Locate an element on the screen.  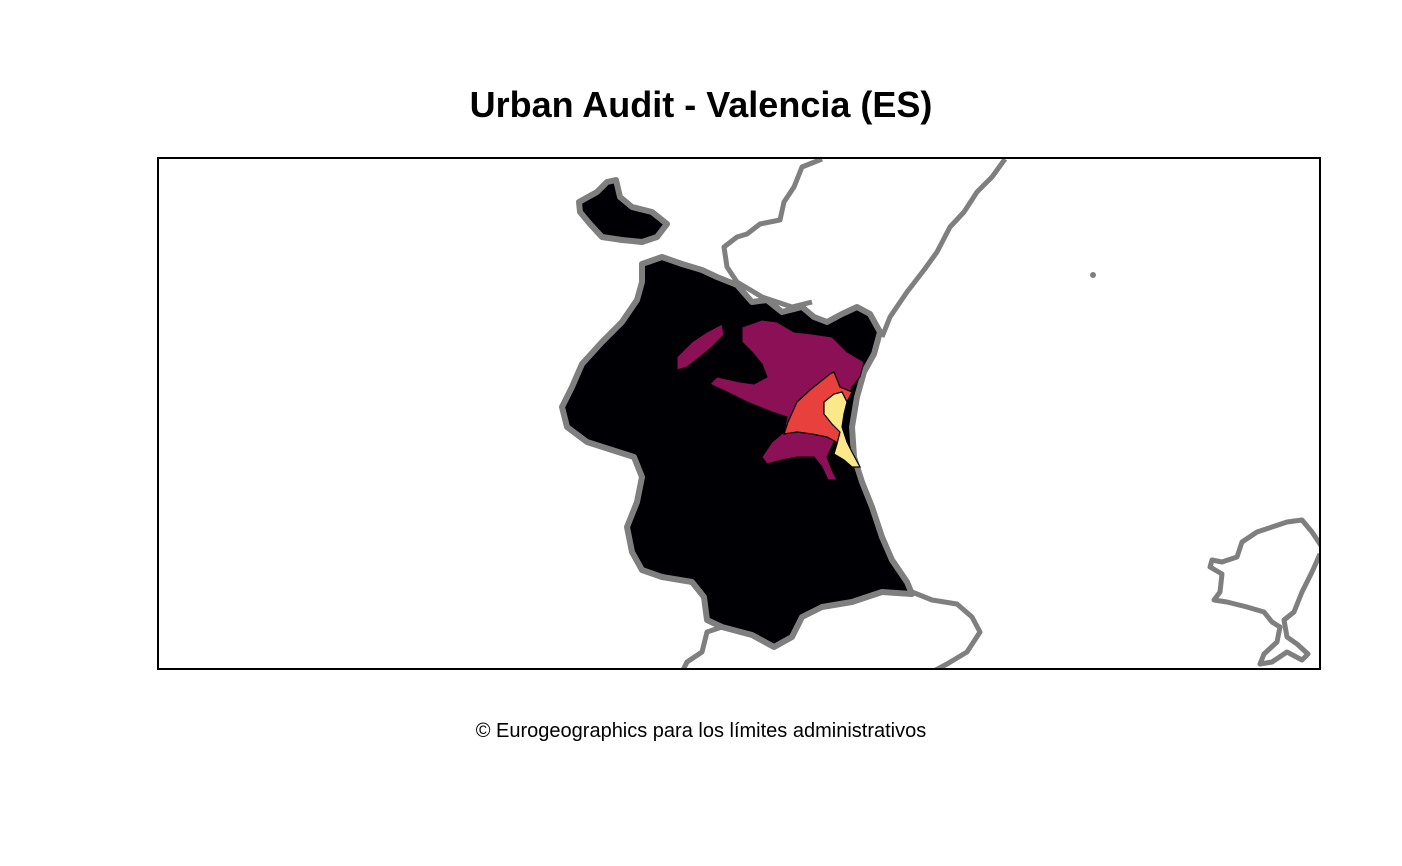
functional-area is located at coordinates (787, 400).